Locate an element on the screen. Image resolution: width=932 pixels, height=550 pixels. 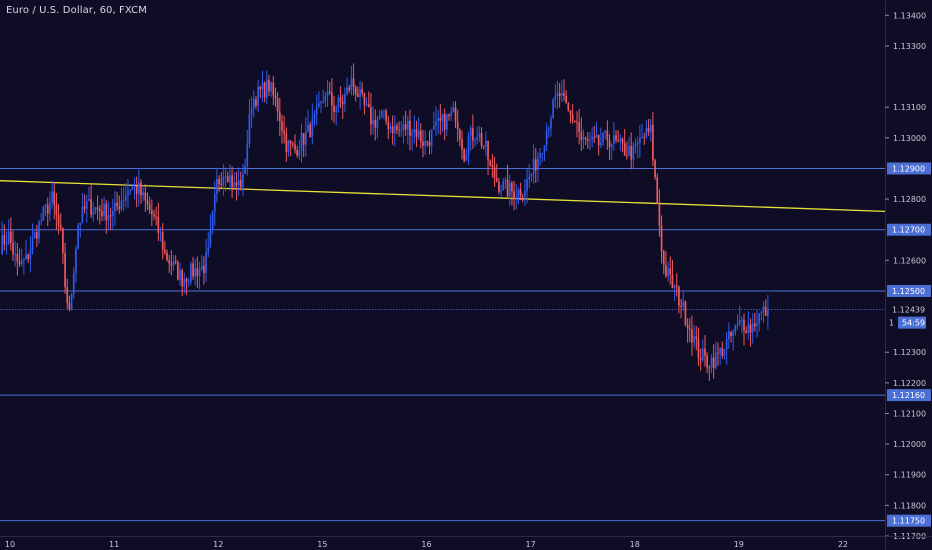
x-tick-label: 16 is located at coordinates (426, 544).